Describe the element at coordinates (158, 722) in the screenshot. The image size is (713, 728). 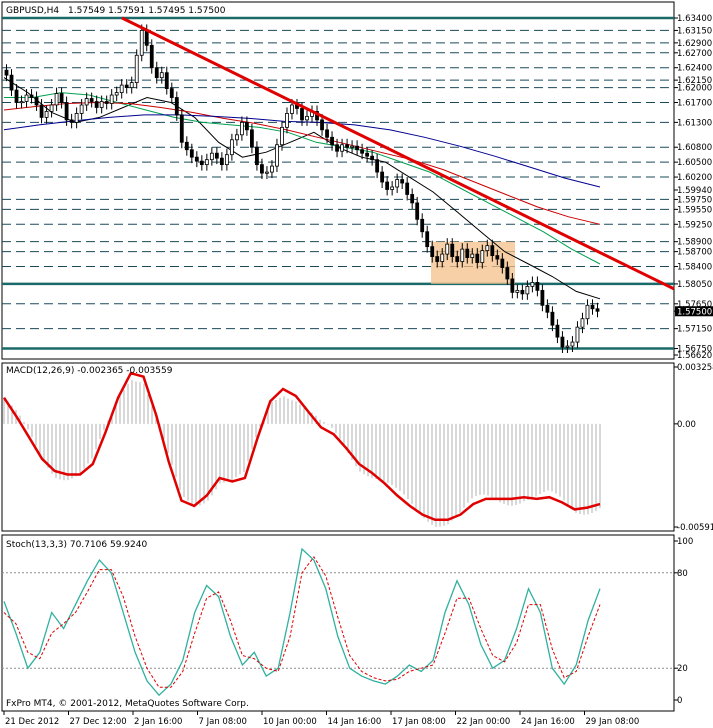
I see `time-tick-label: 2 Jan 16:00` at that location.